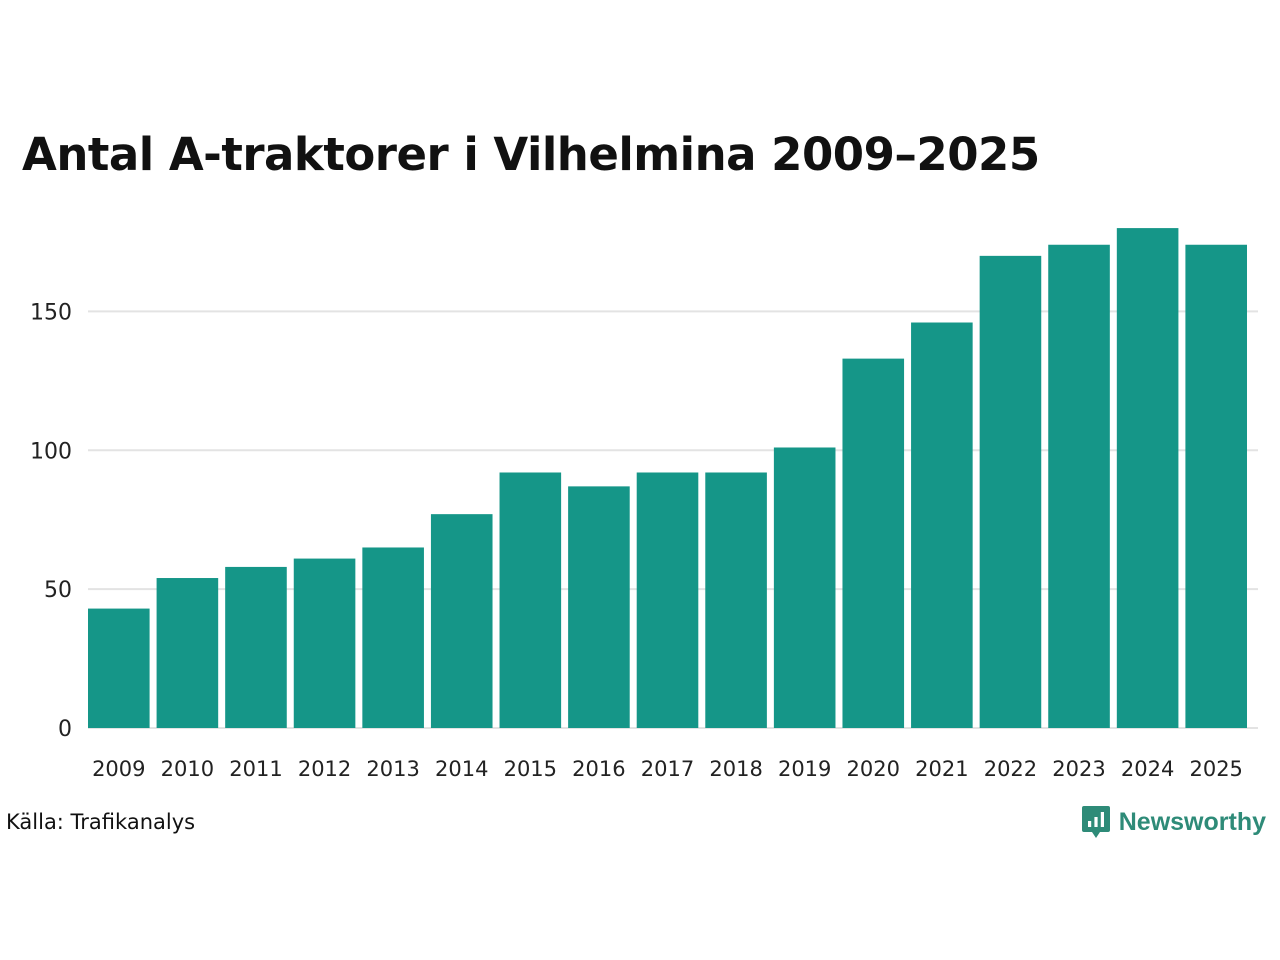 This screenshot has height=960, width=1280. What do you see at coordinates (392, 769) in the screenshot?
I see `x-tick-label: 2013` at bounding box center [392, 769].